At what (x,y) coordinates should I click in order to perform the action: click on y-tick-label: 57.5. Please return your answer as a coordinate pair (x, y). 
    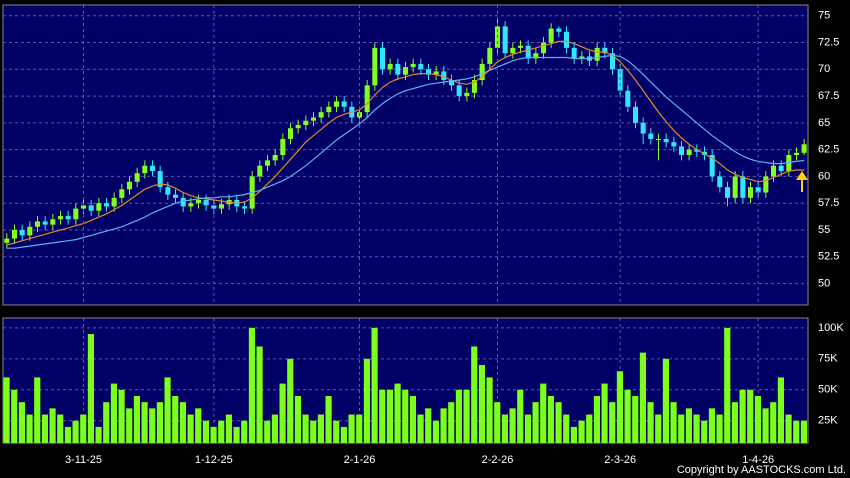
    Looking at the image, I should click on (828, 203).